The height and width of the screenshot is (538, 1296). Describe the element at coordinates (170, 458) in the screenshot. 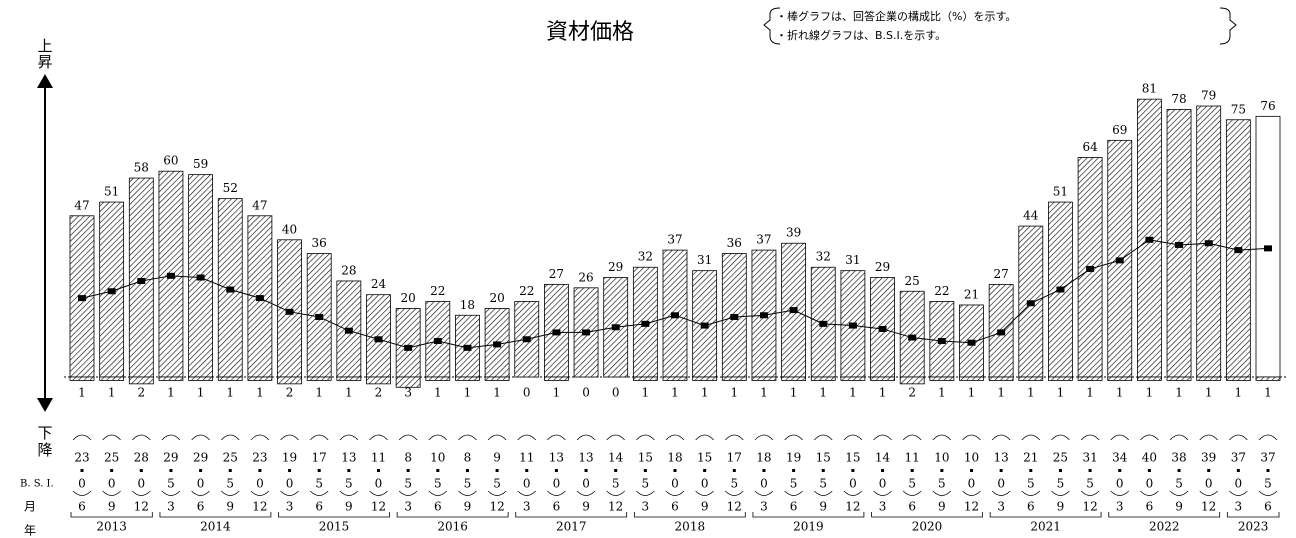

I see `bsi-int-label: 29` at that location.